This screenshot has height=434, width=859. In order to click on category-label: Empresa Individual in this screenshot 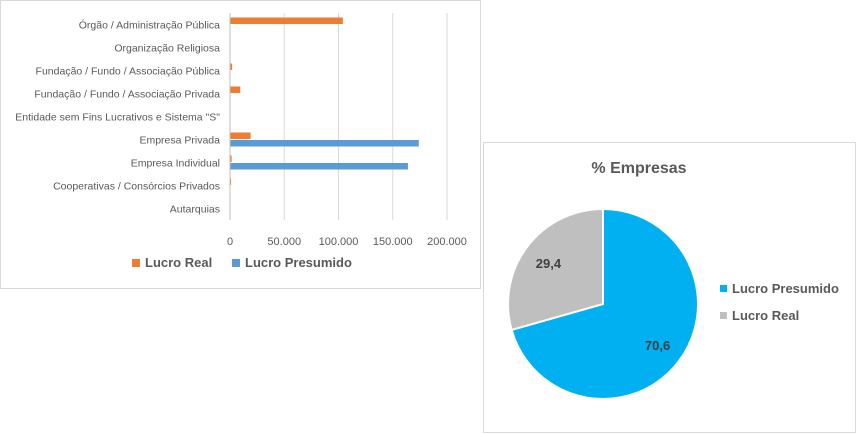, I will do `click(175, 164)`.